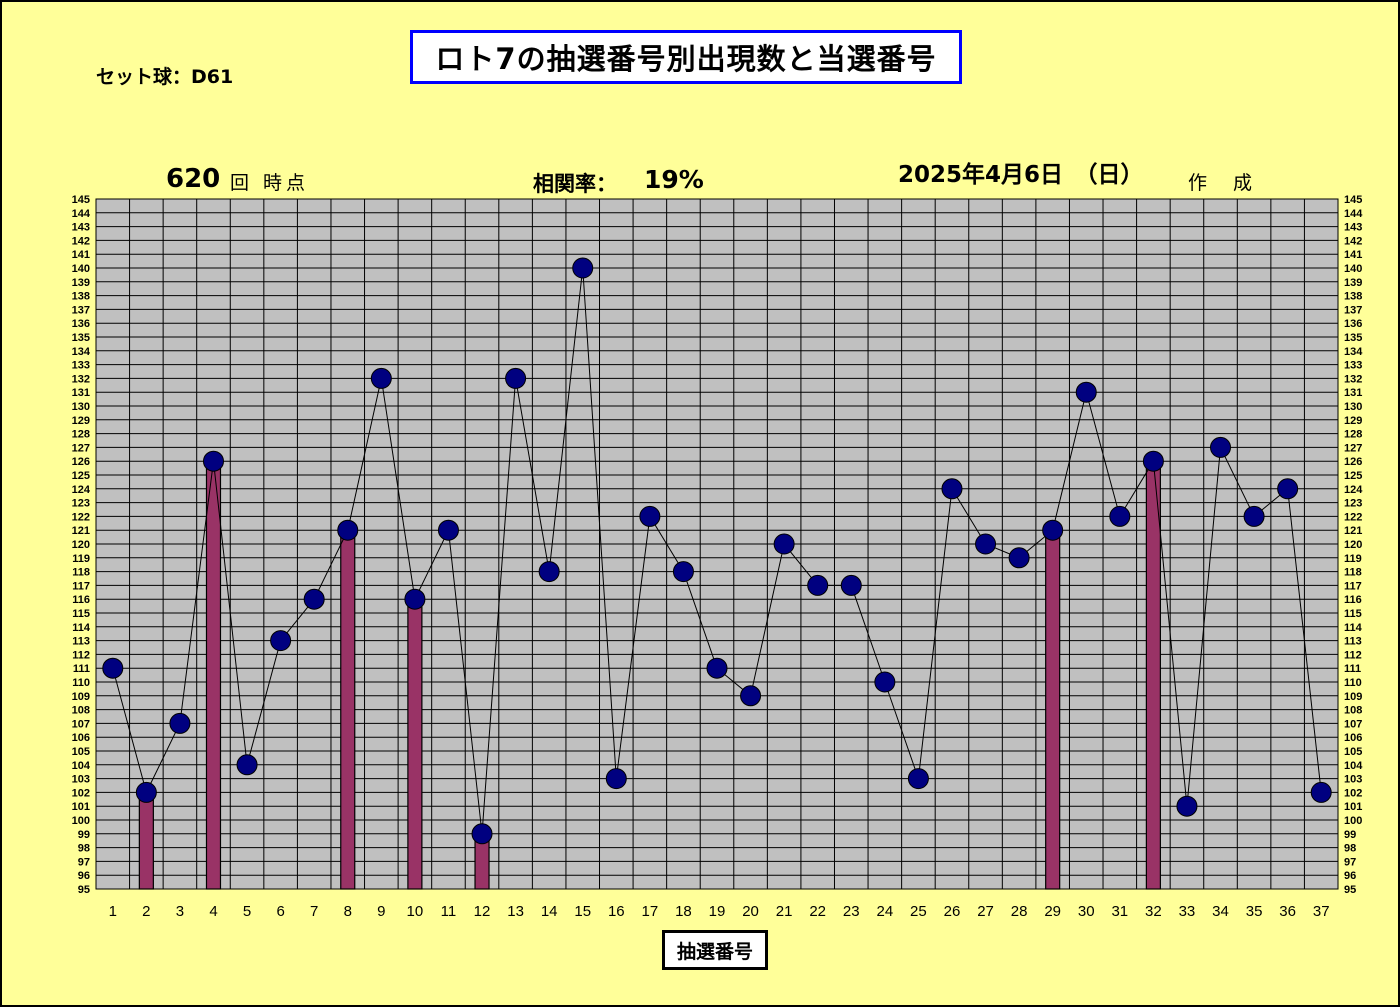  Describe the element at coordinates (1353, 766) in the screenshot. I see `y-tick-label-right: 104` at that location.